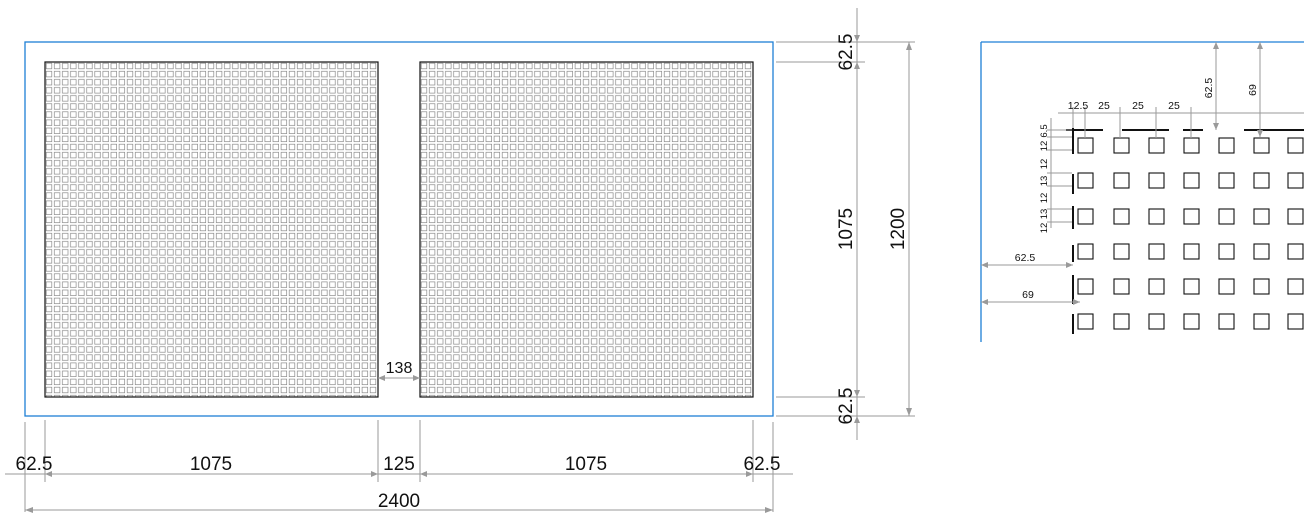  Describe the element at coordinates (1030, 278) in the screenshot. I see `detail-horizontal-offsets: 62.5 69` at that location.